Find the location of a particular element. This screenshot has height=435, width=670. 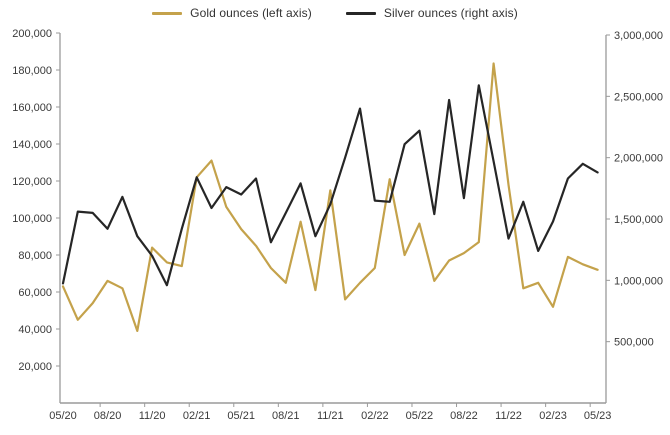

svg-text: 05/23 is located at coordinates (598, 416).